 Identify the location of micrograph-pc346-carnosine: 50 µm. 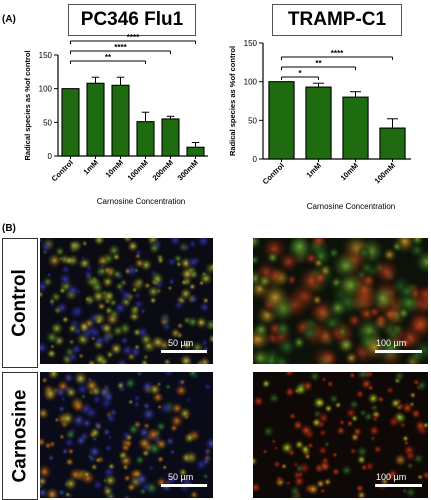
(126, 435).